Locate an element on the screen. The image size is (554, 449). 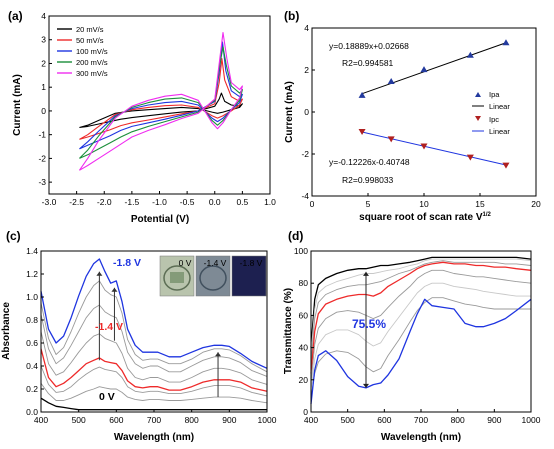
panel-b-xlabel: square root of scan rate V1/2 is located at coordinates (425, 217).